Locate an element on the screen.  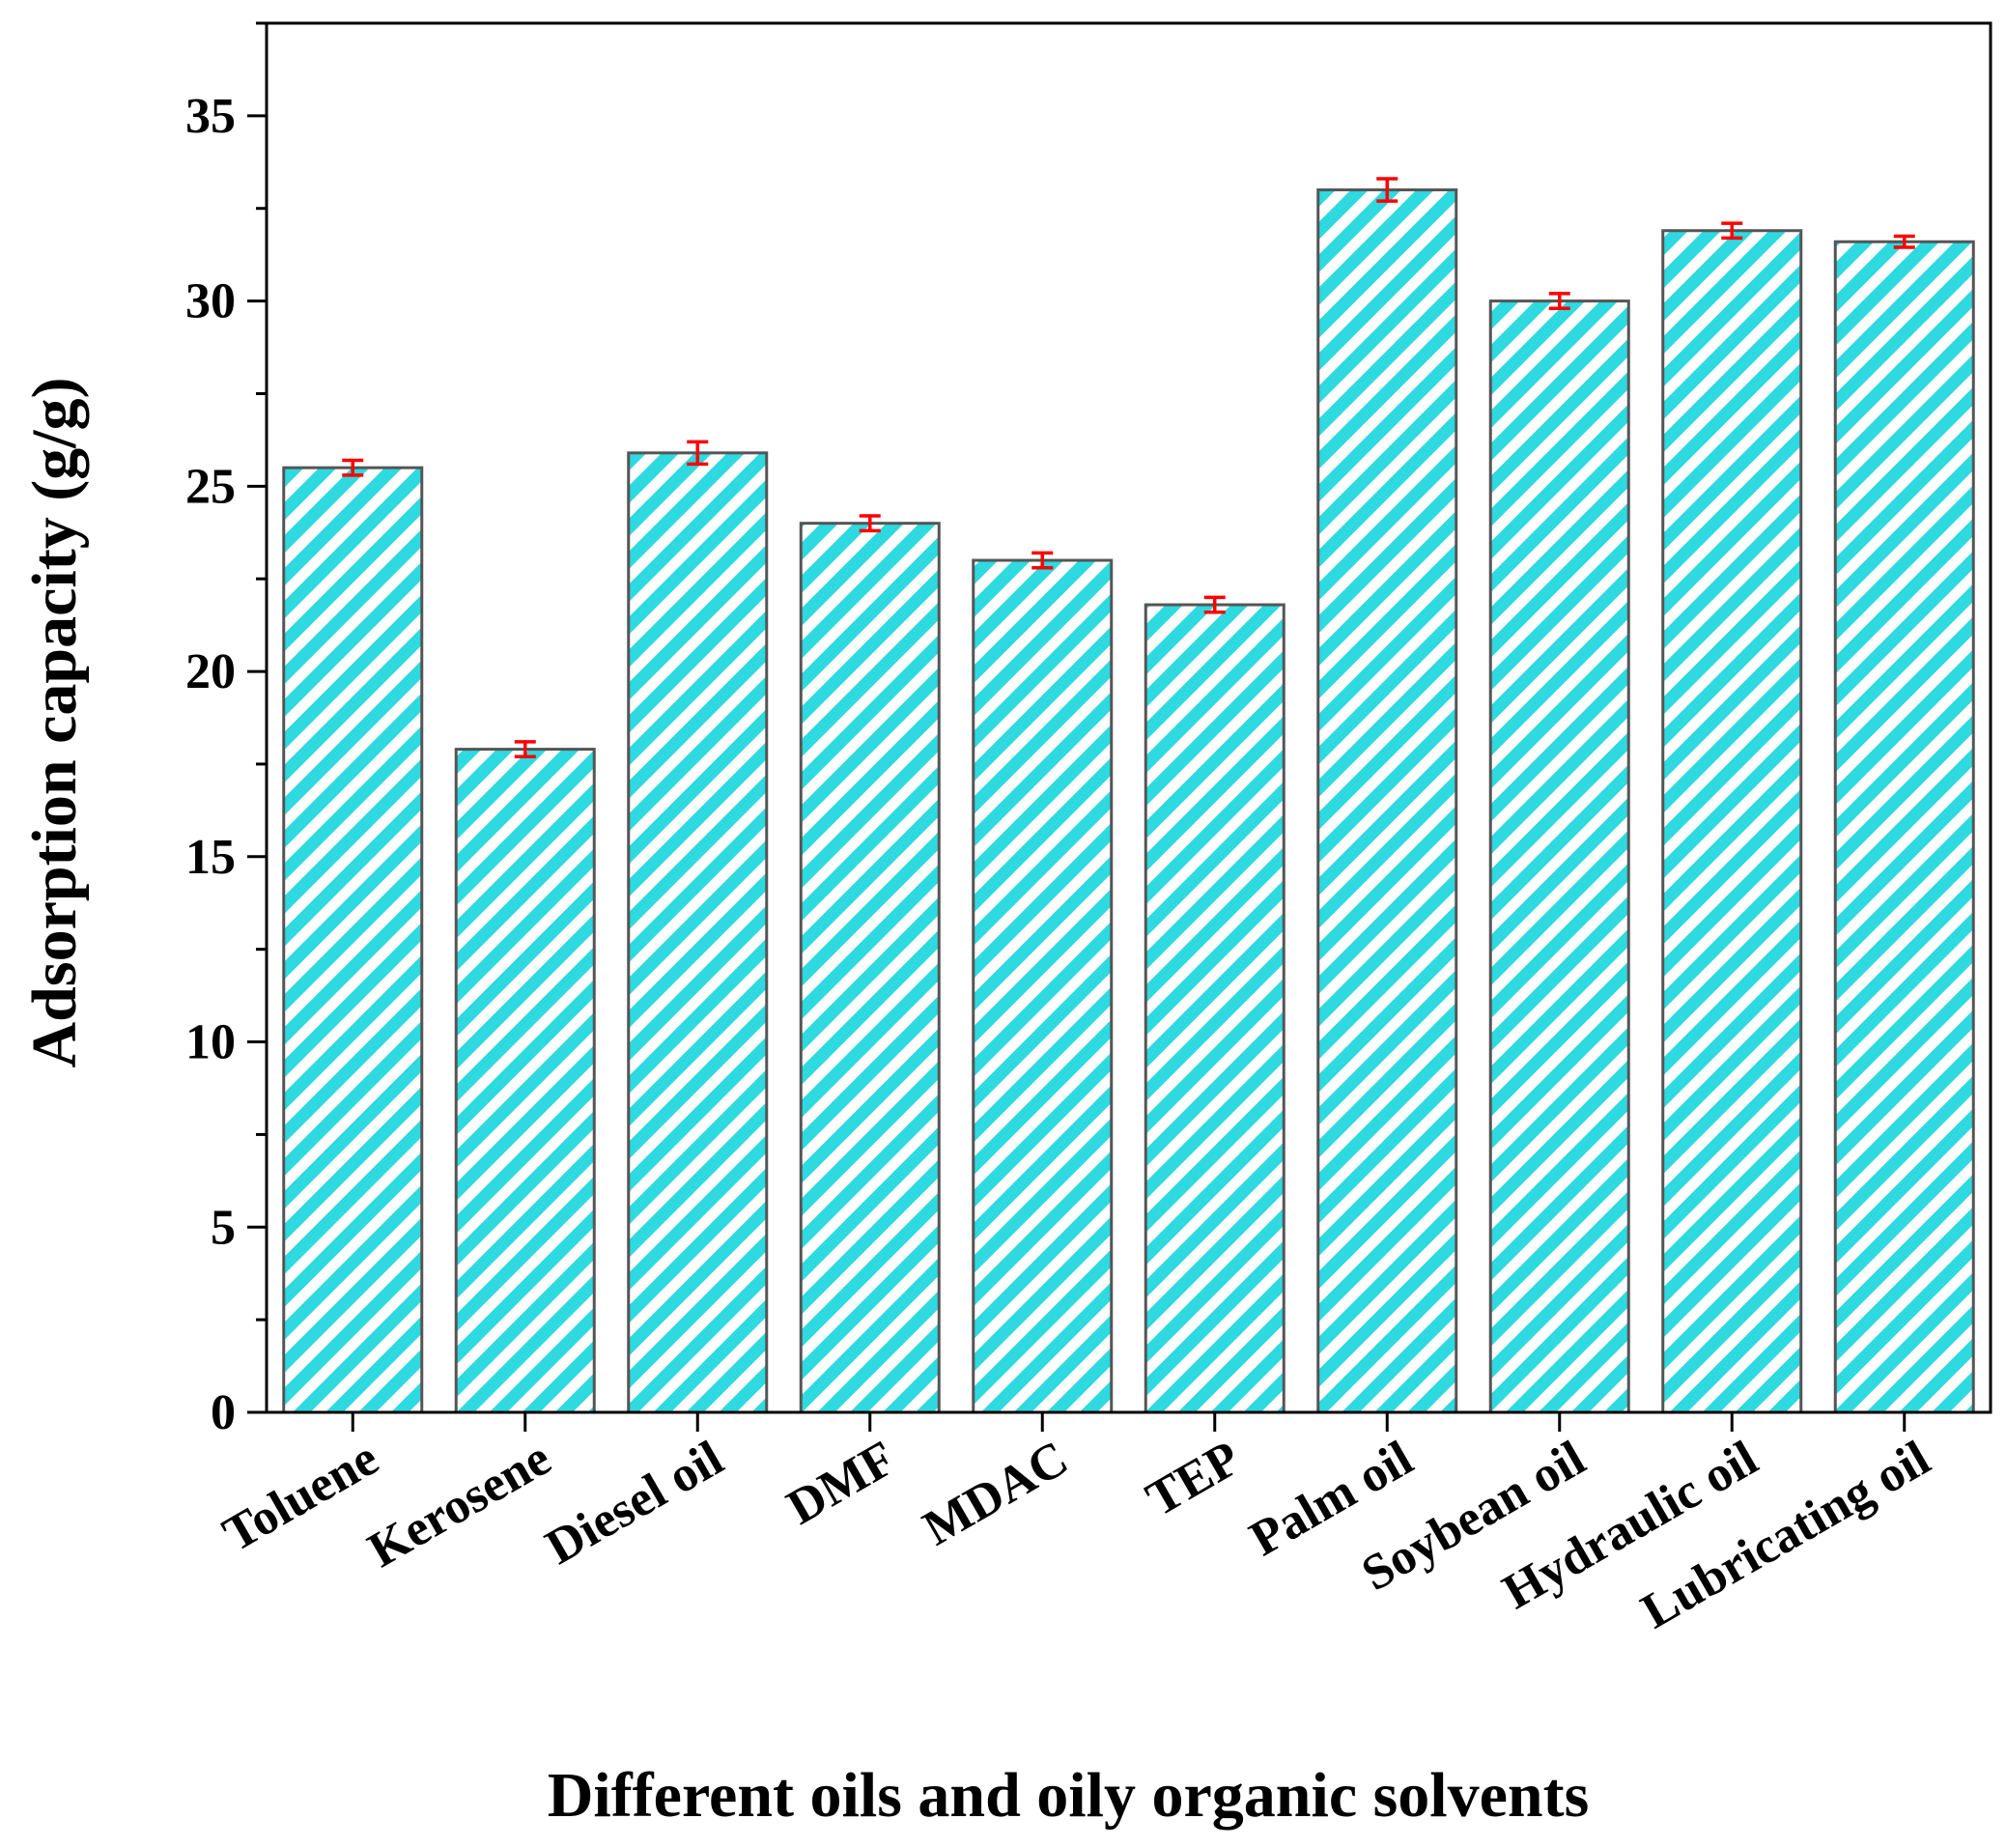
bar-lubricating-oil is located at coordinates (1904, 827).